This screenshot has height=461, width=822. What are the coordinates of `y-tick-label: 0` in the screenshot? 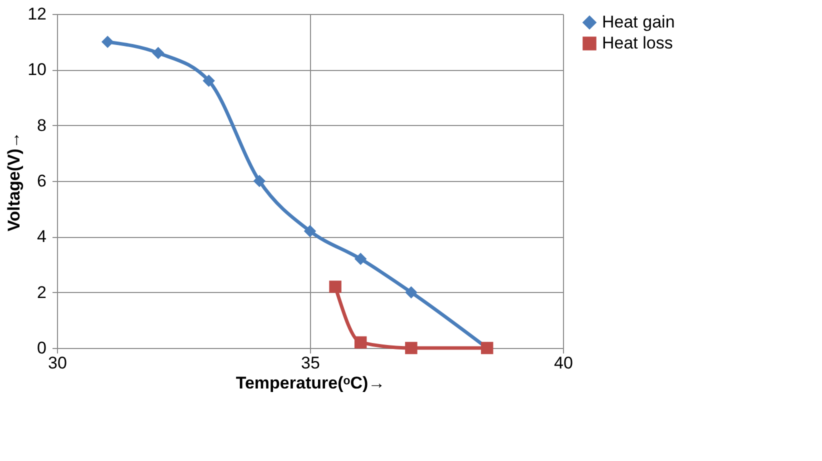 It's located at (41, 348).